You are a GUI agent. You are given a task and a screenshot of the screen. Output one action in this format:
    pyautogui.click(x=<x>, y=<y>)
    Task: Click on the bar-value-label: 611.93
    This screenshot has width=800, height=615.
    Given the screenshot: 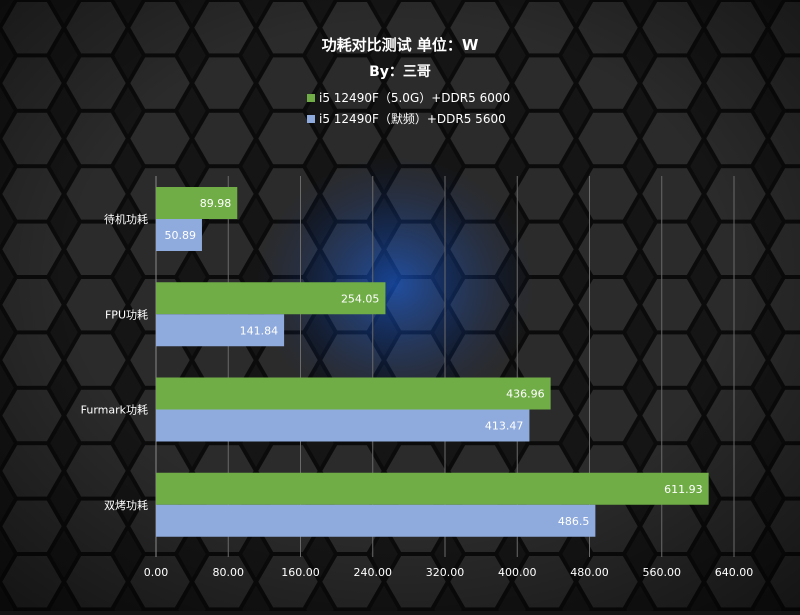 What is the action you would take?
    pyautogui.click(x=683, y=489)
    